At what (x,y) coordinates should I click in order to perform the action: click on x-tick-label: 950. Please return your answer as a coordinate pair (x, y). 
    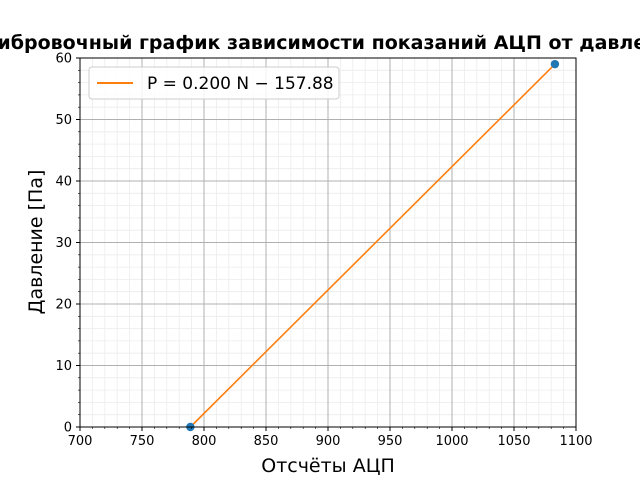
    Looking at the image, I should click on (390, 441).